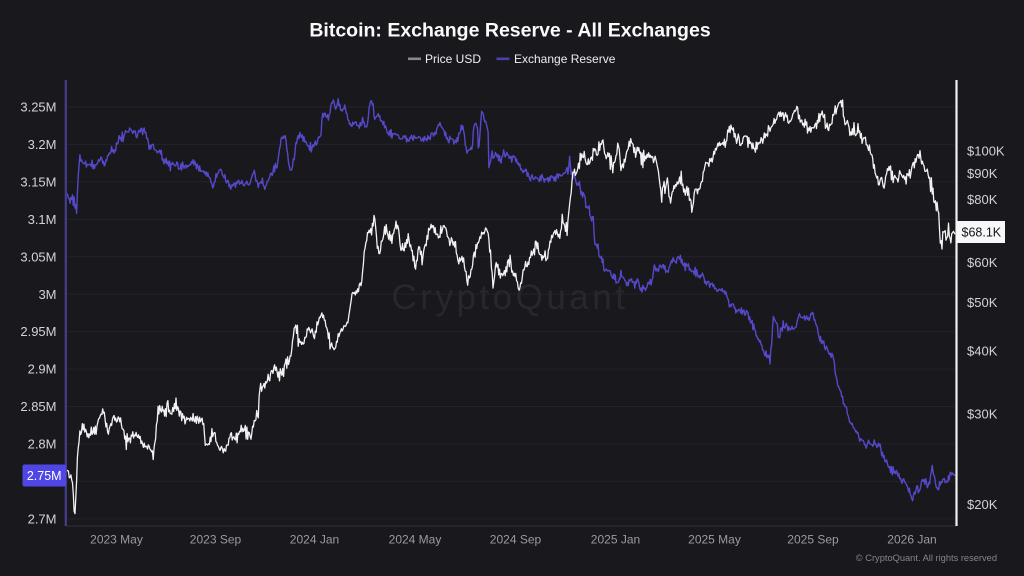  I want to click on svg-text: 2.95M, so click(38, 331).